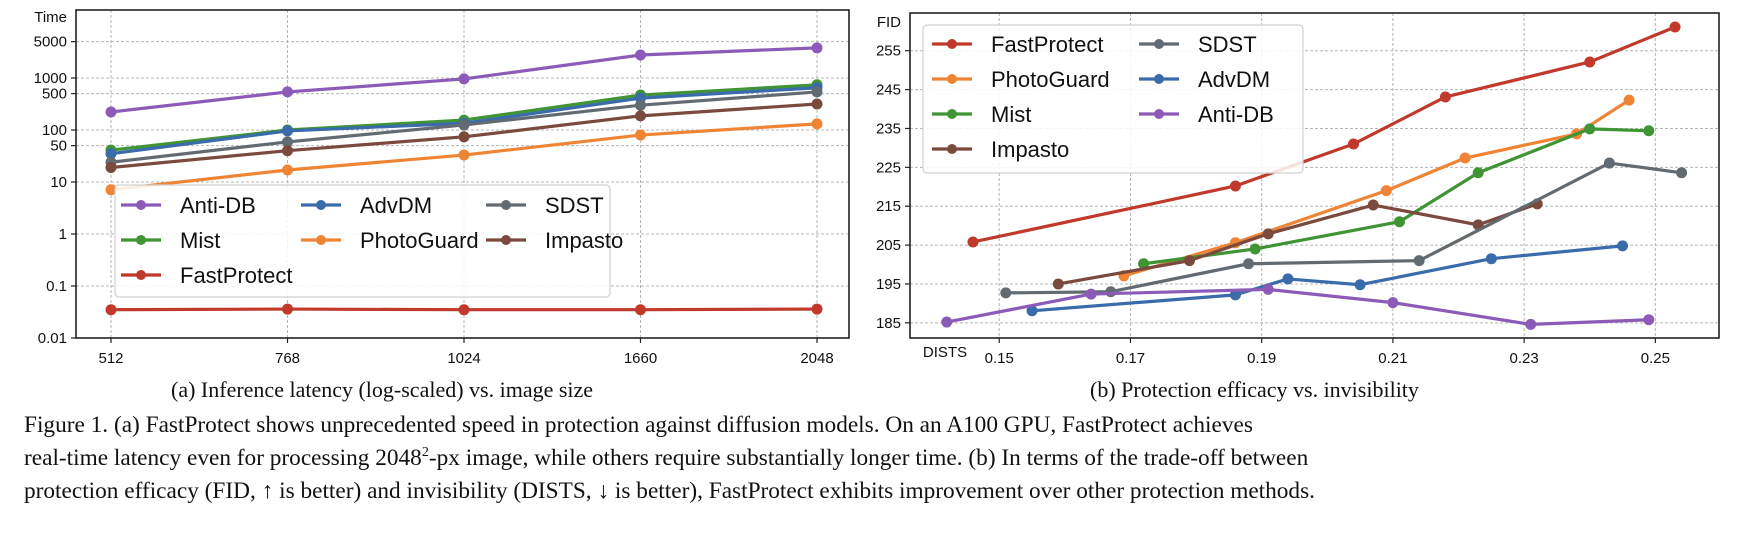 This screenshot has height=539, width=1747. I want to click on series-mist, so click(1396, 196).